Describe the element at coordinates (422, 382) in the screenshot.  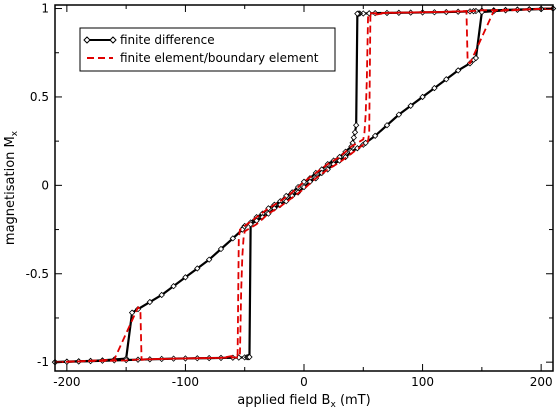
I see `x-tick-label: 100` at that location.